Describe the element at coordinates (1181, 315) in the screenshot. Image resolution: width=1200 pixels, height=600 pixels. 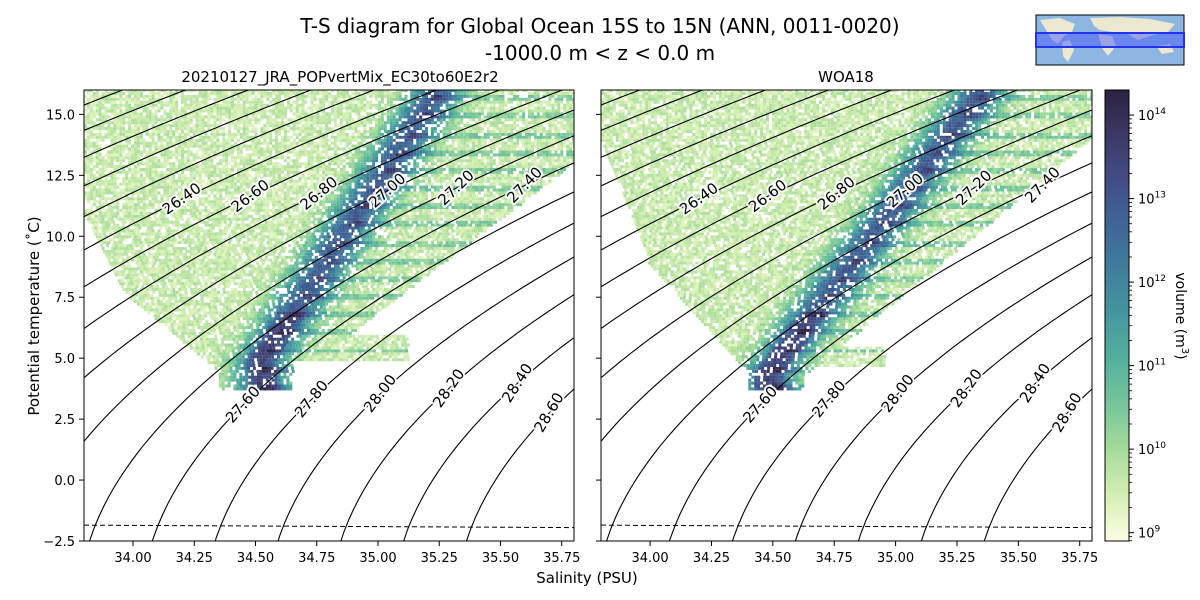
I see `colorbar-label: volume (m3)` at that location.